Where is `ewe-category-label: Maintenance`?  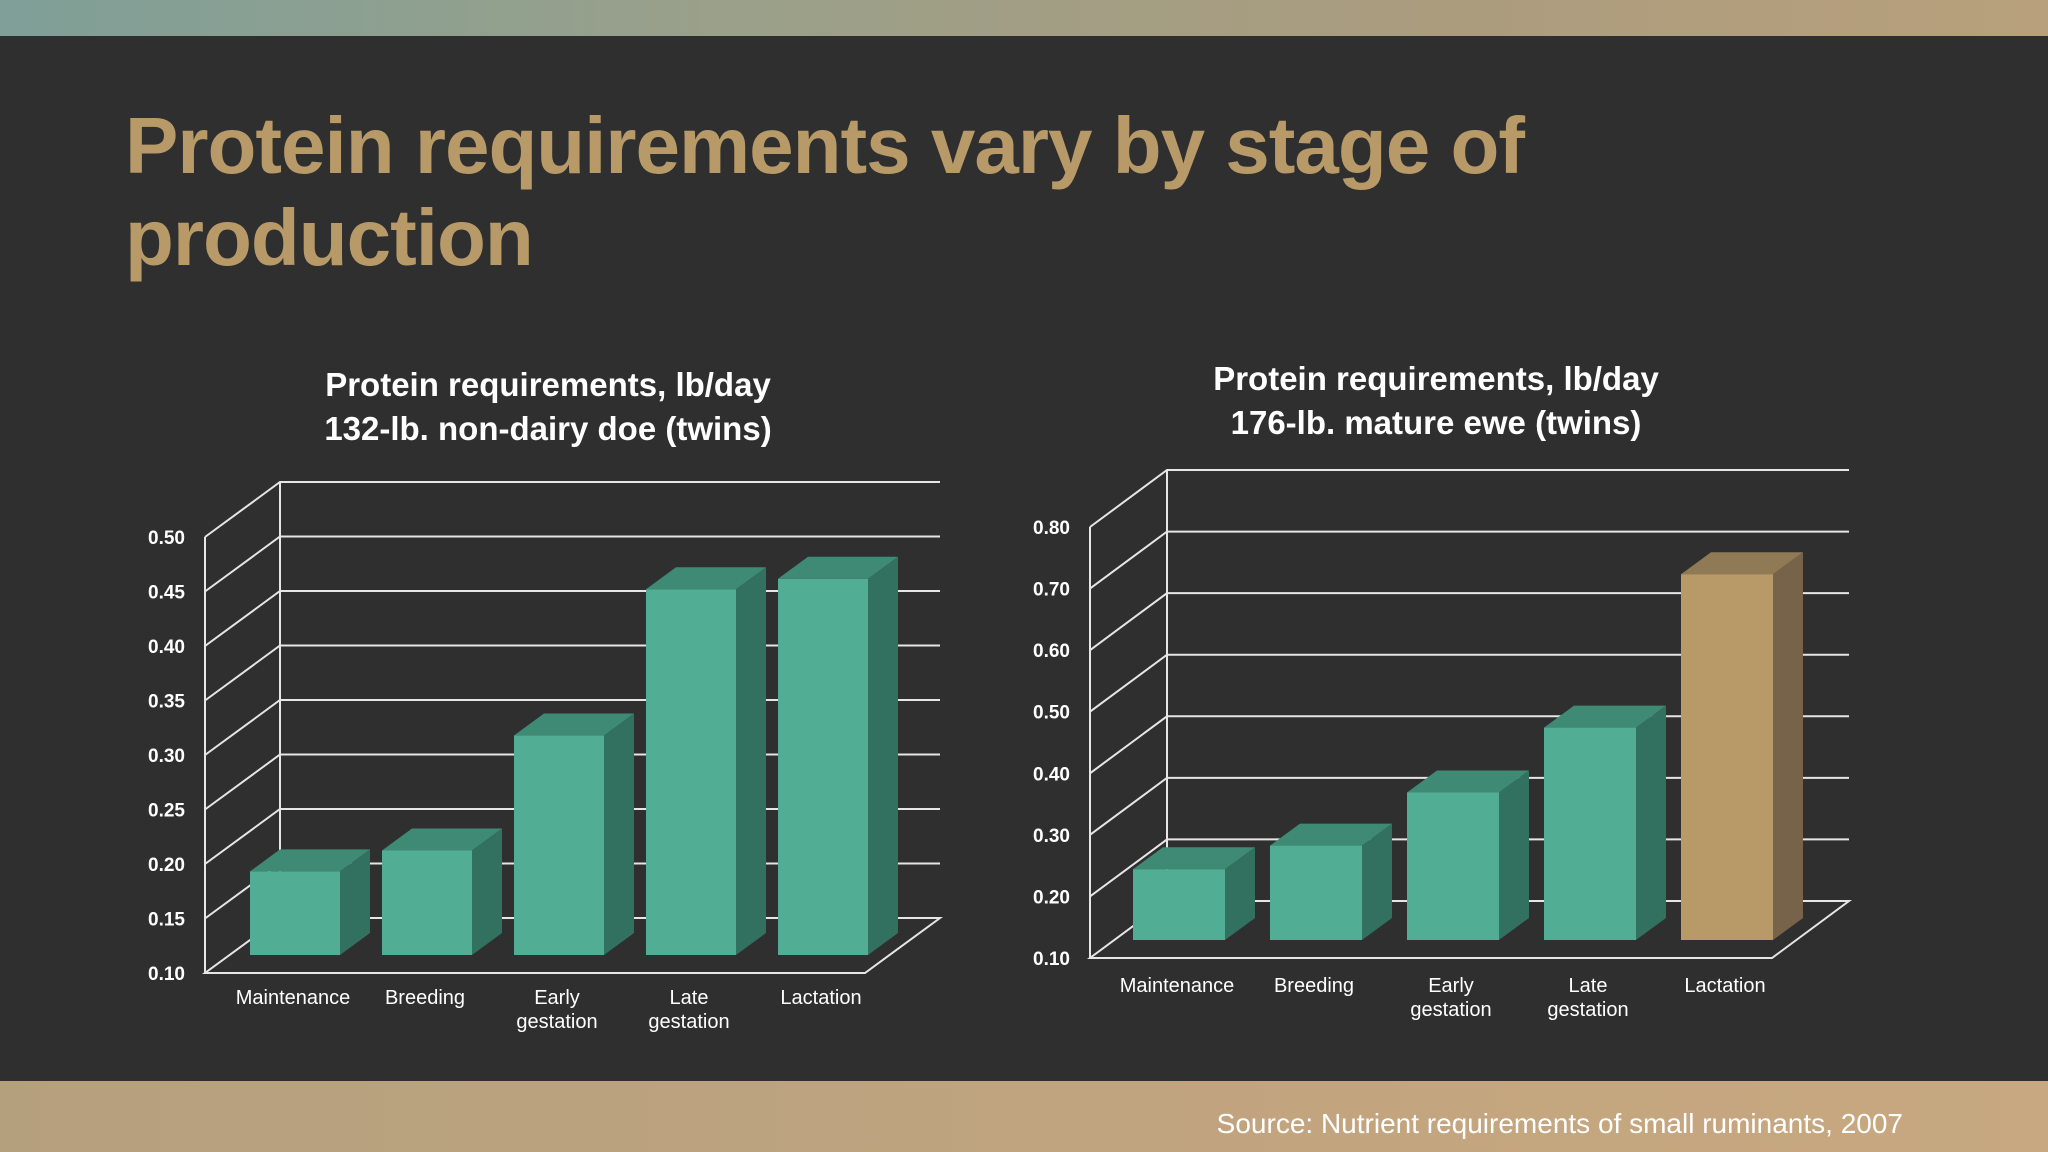 ewe-category-label: Maintenance is located at coordinates (1177, 986).